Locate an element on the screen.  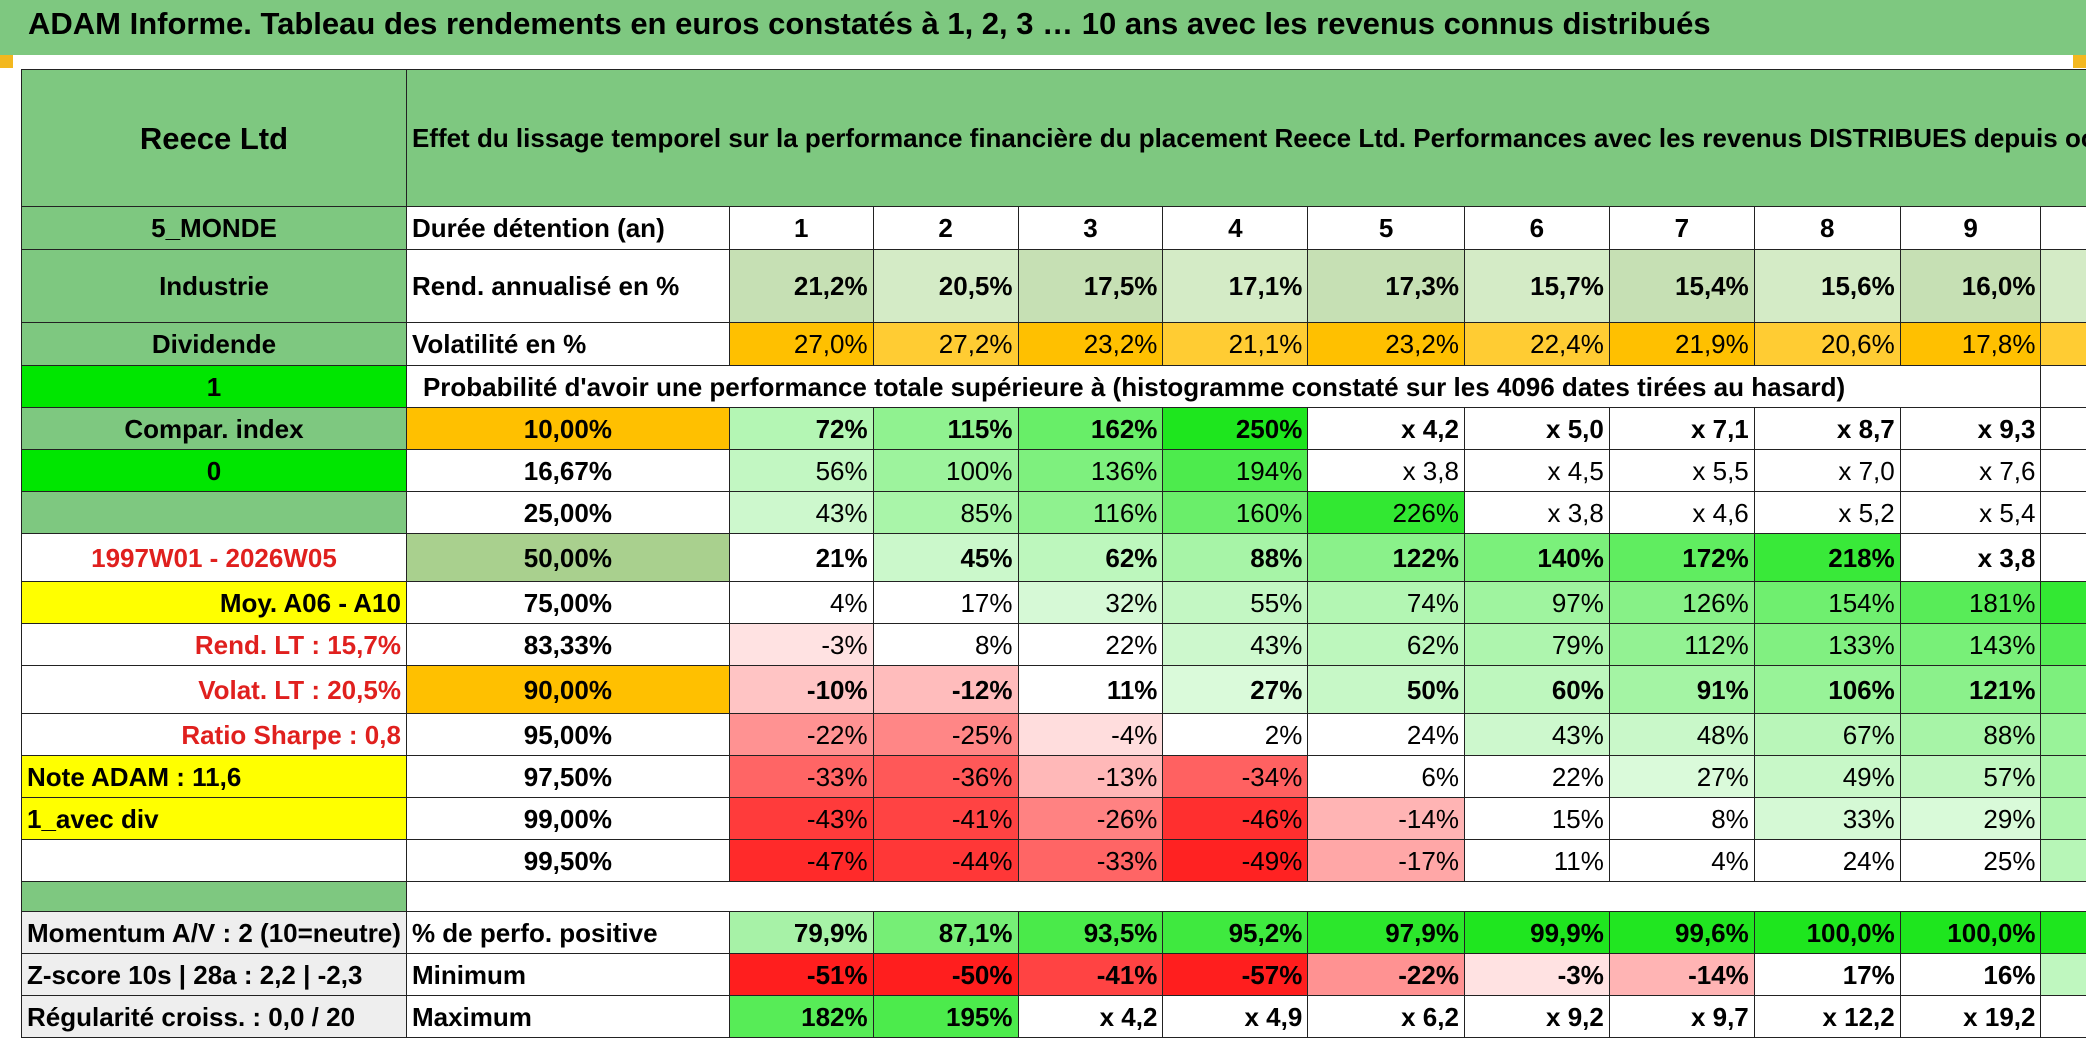
minimum-cell: -51% is located at coordinates (801, 974).